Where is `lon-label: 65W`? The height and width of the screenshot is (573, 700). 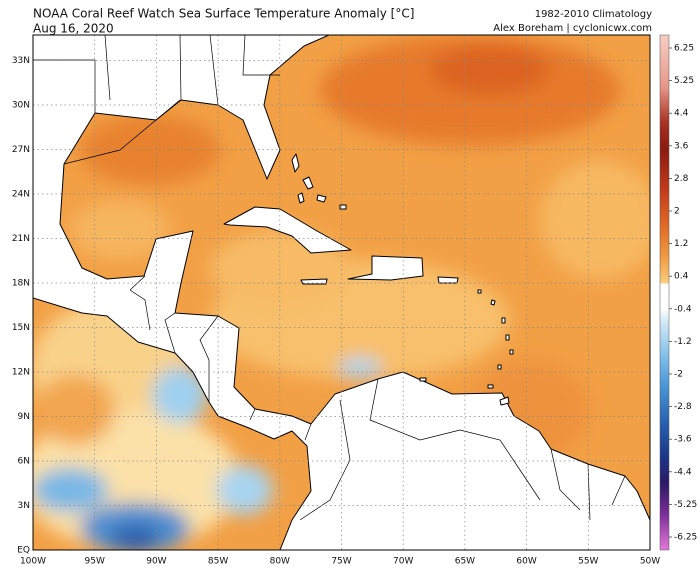 lon-label: 65W is located at coordinates (465, 562).